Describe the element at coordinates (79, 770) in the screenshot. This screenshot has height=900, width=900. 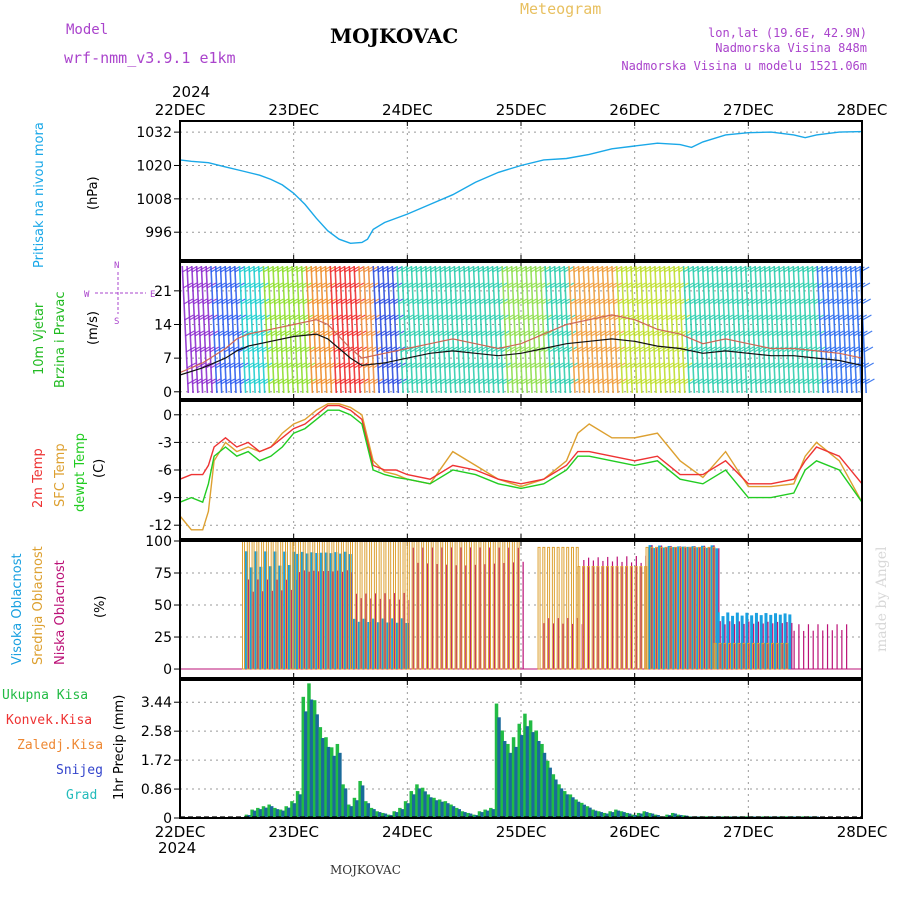
I see `legend-snow: Snijeg` at that location.